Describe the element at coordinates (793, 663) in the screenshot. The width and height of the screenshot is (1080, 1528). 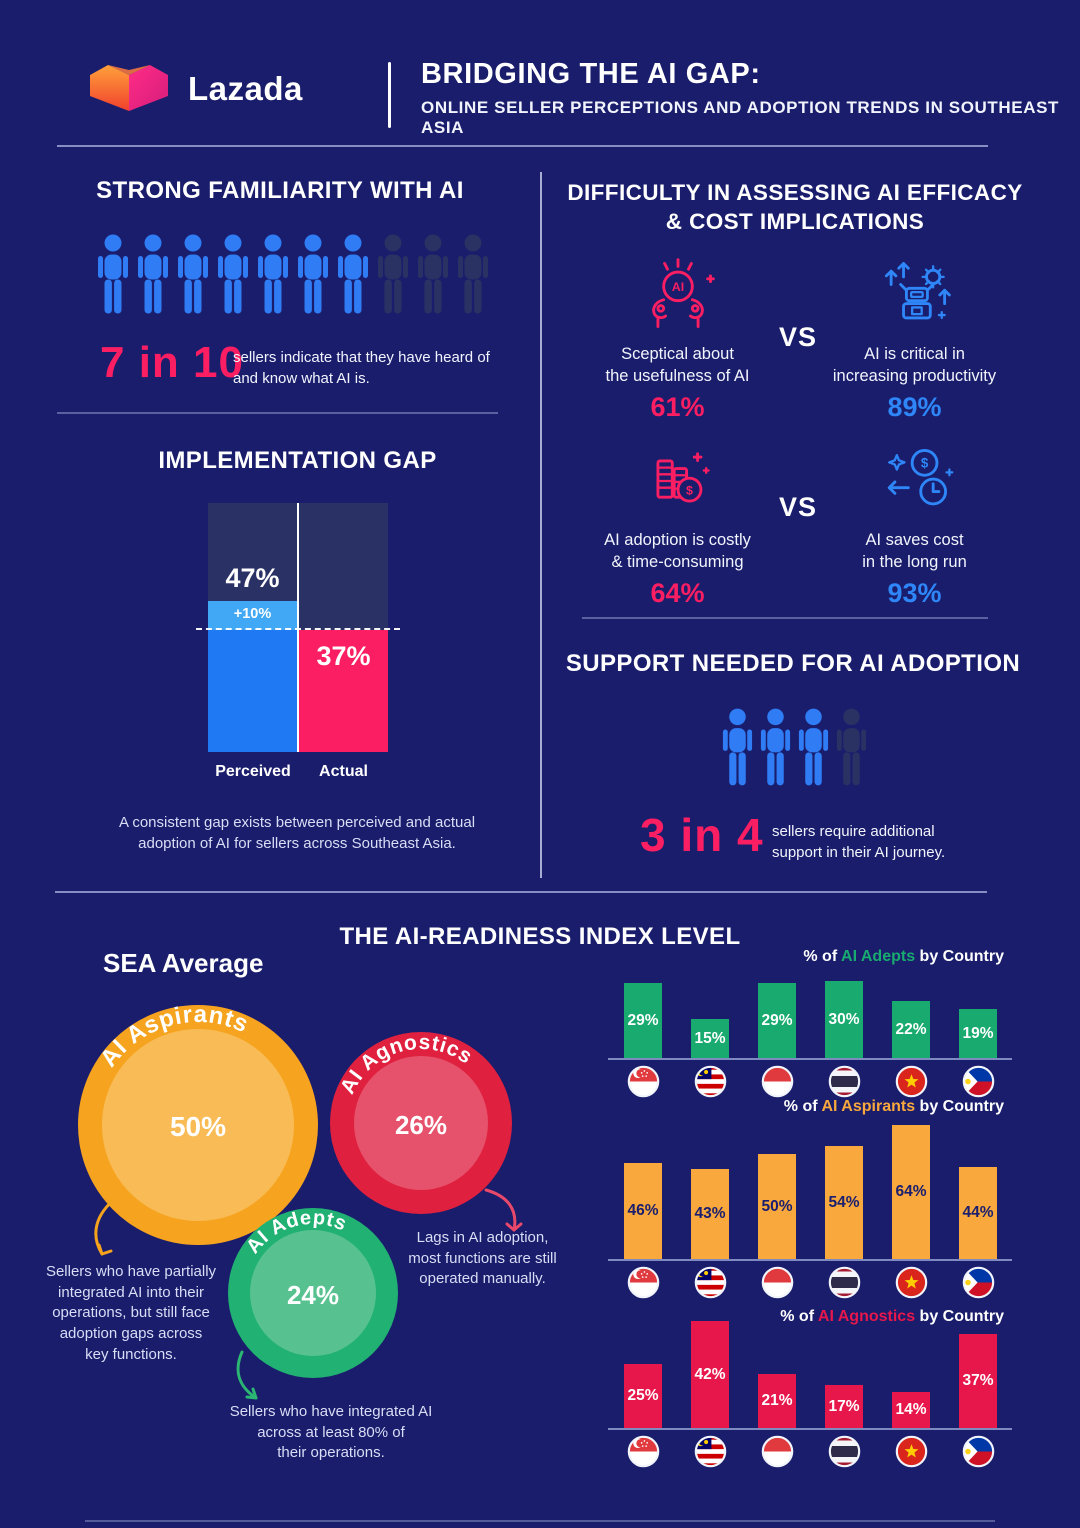
I see `support-title: SUPPORT NEEDED FOR AI ADOPTION` at that location.